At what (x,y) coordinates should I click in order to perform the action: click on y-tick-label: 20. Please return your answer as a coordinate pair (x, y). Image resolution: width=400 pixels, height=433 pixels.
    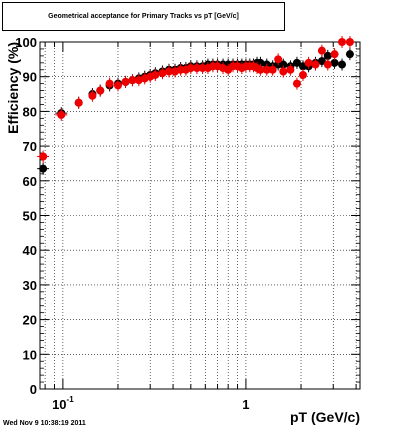
    Looking at the image, I should click on (30, 320).